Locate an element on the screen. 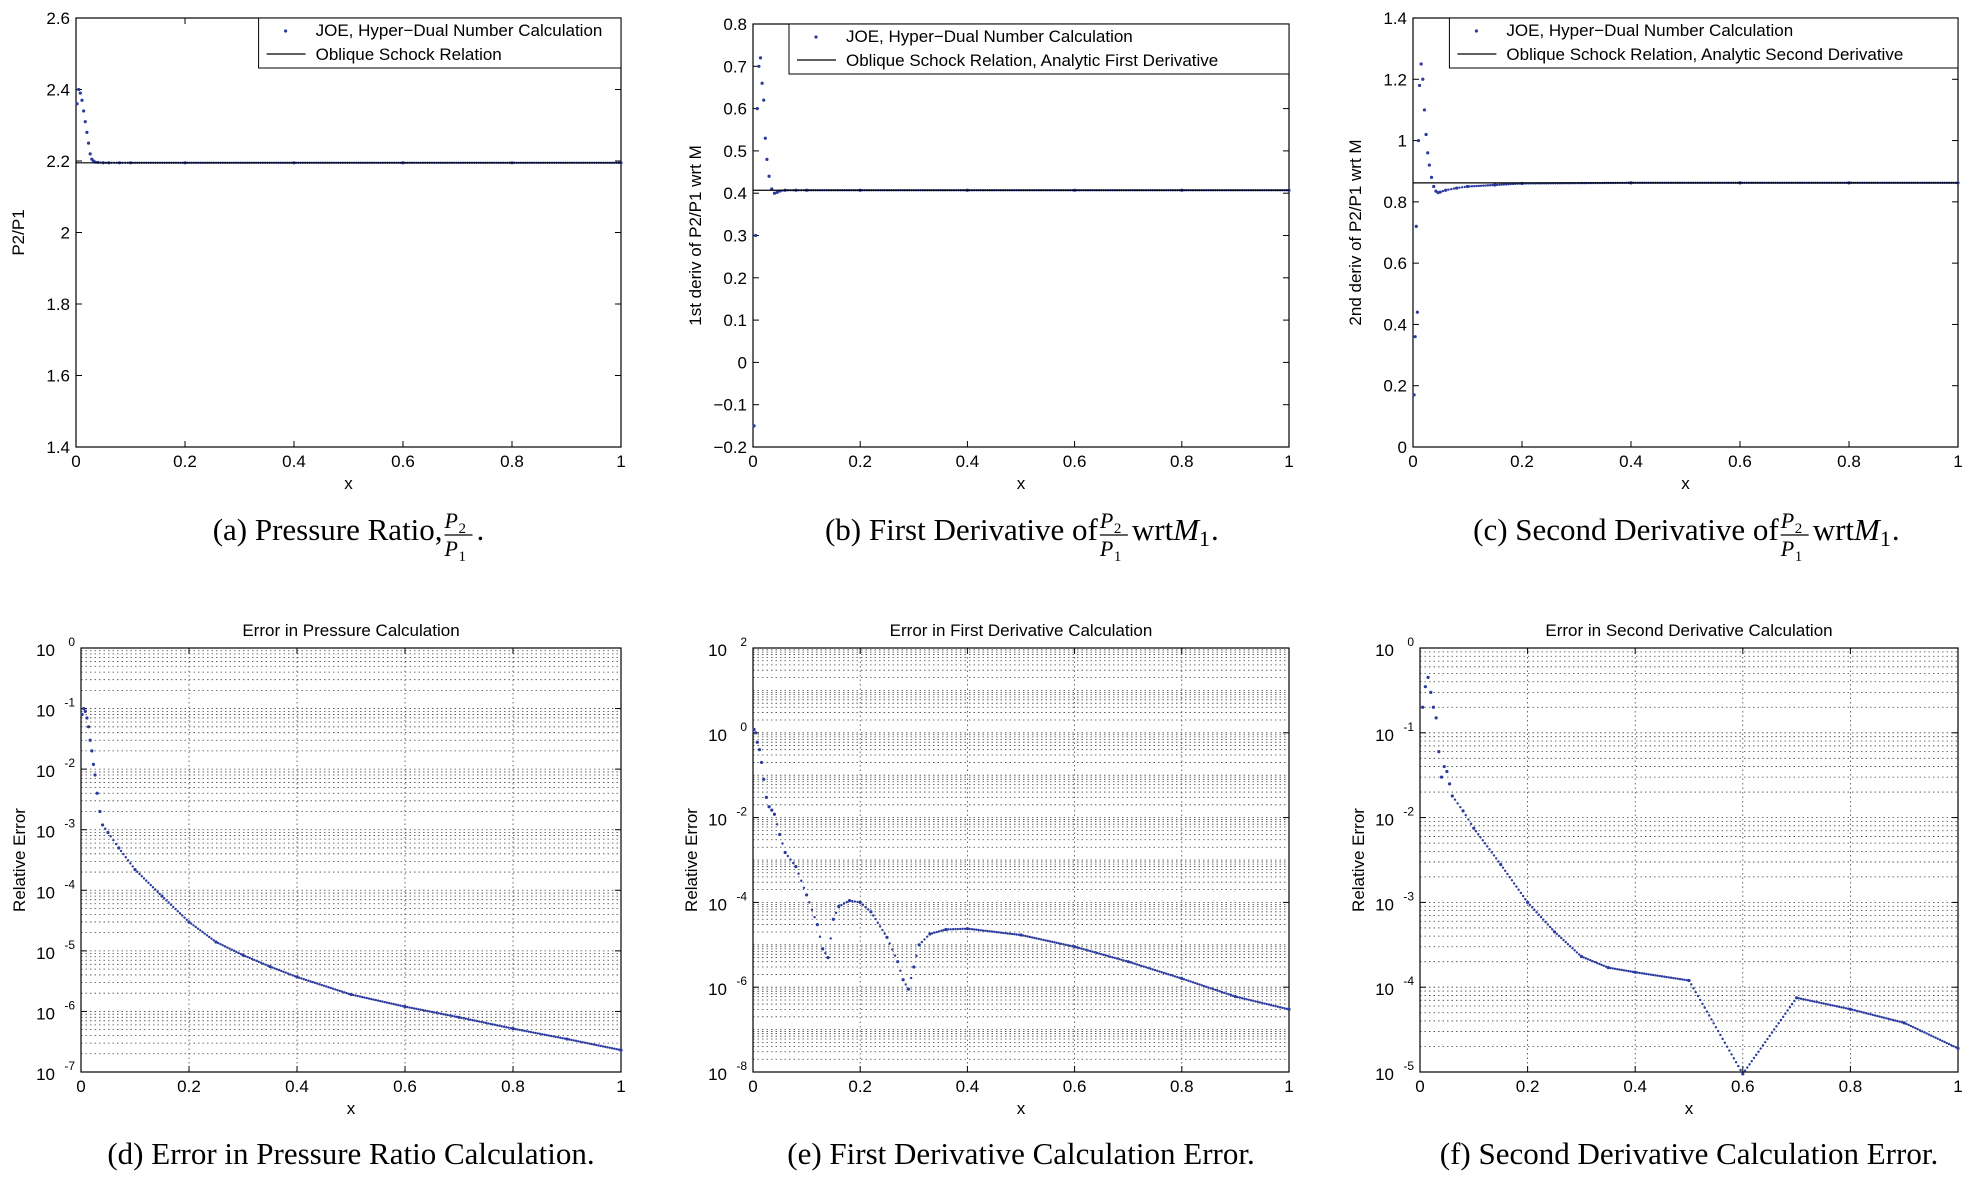 The height and width of the screenshot is (1197, 1974). y-tick-label: 0.8 is located at coordinates (1395, 202).